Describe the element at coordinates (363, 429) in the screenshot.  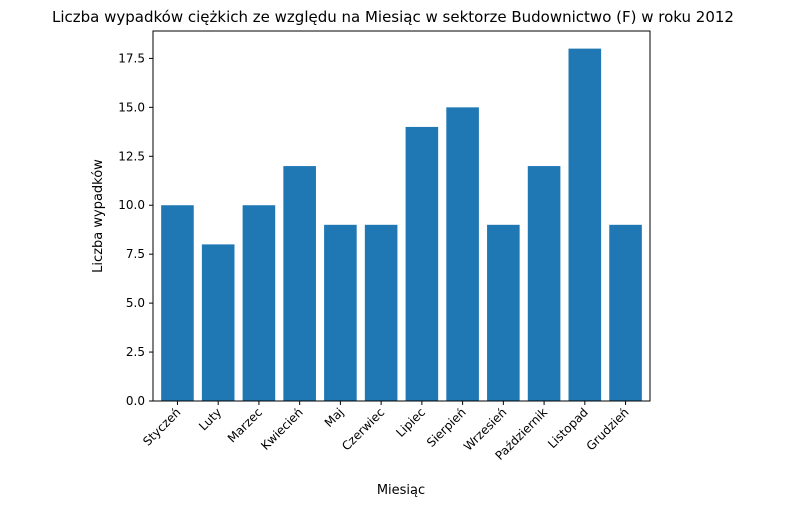
I see `x-tick-label: Czerwiec` at that location.